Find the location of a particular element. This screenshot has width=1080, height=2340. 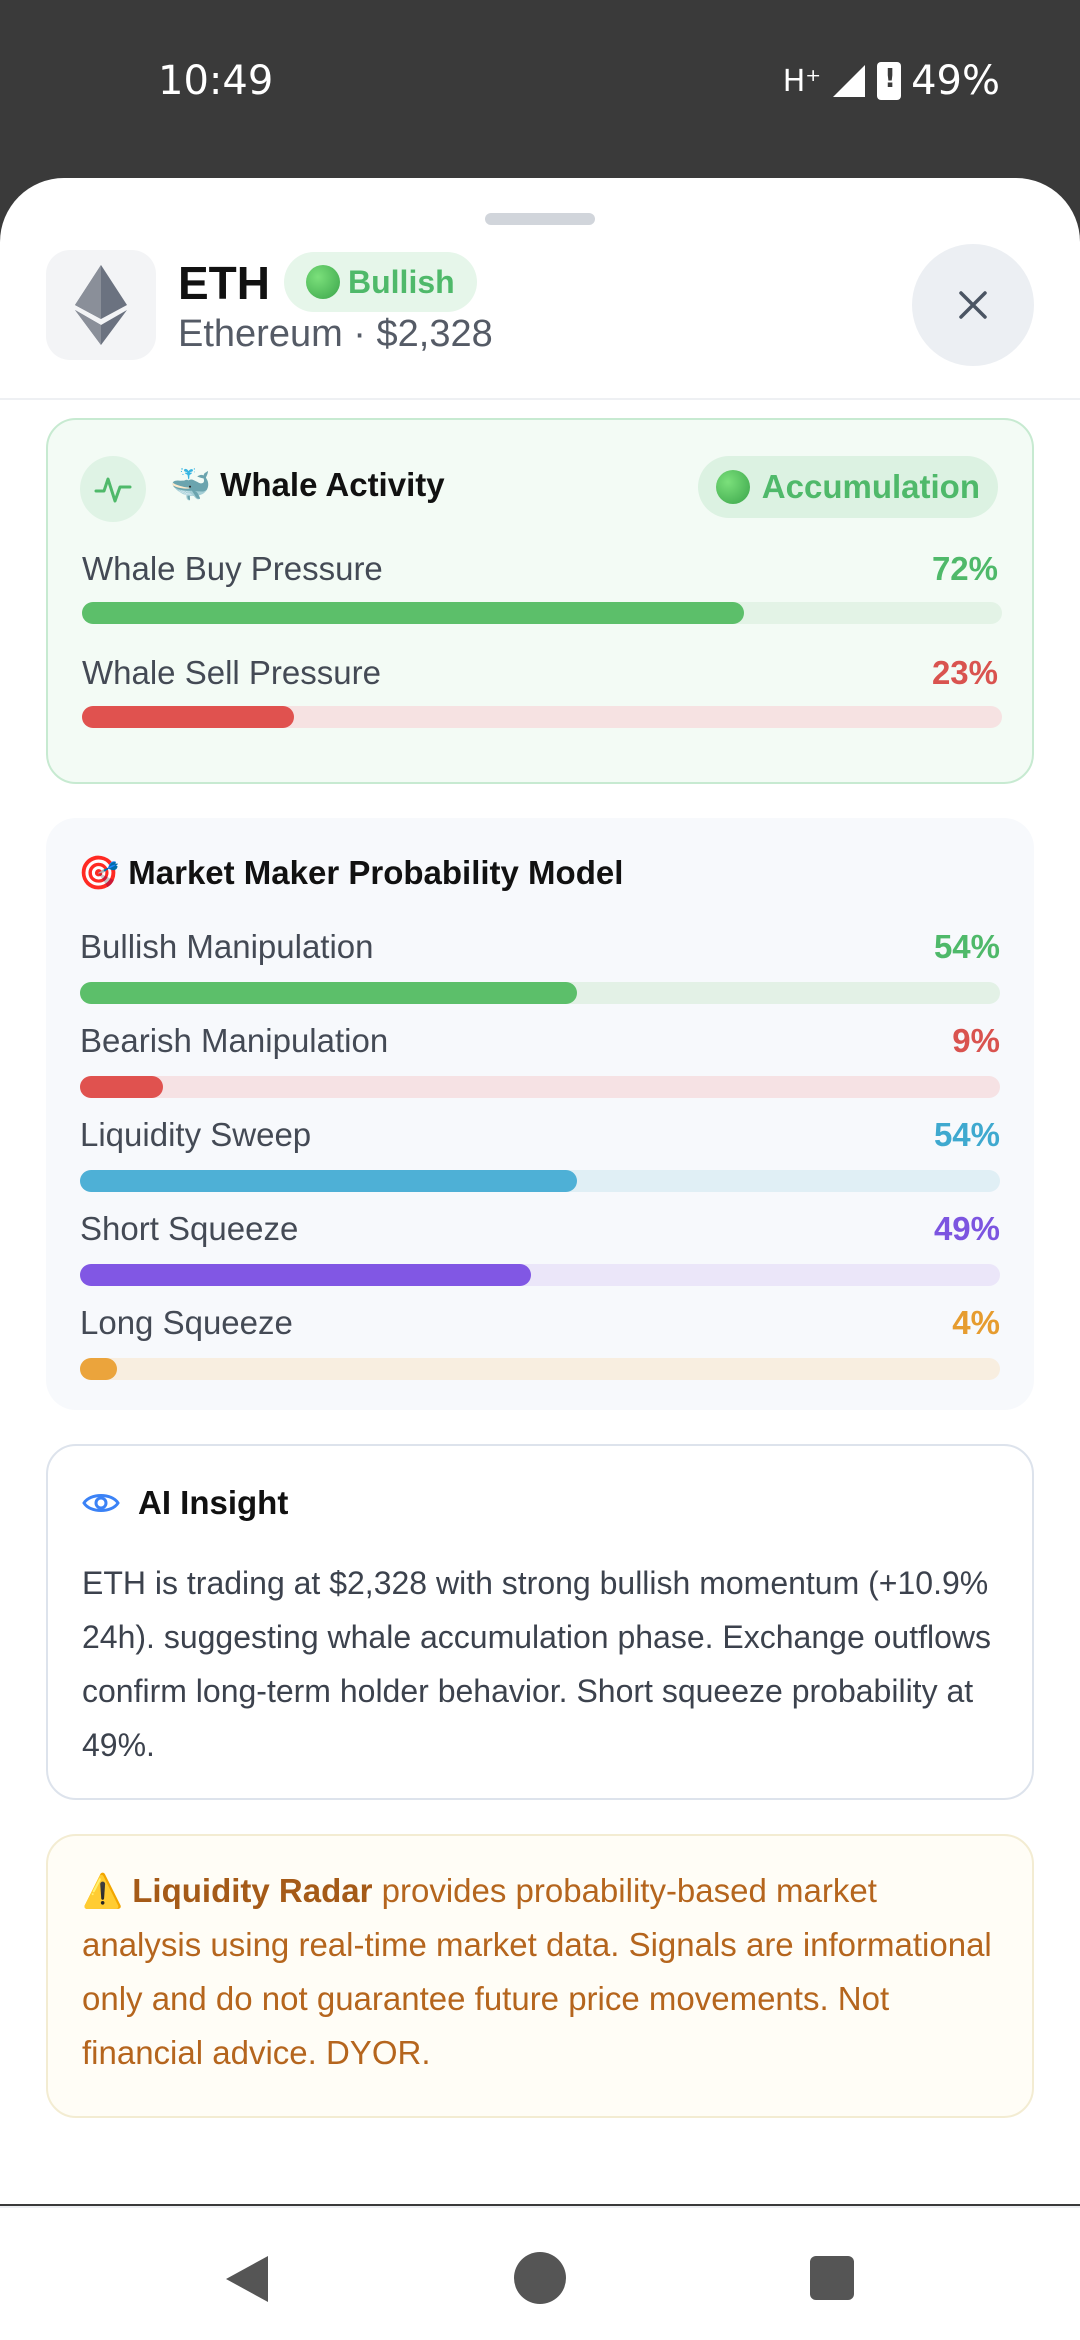

sentiment-badge: Bullish is located at coordinates (380, 282).